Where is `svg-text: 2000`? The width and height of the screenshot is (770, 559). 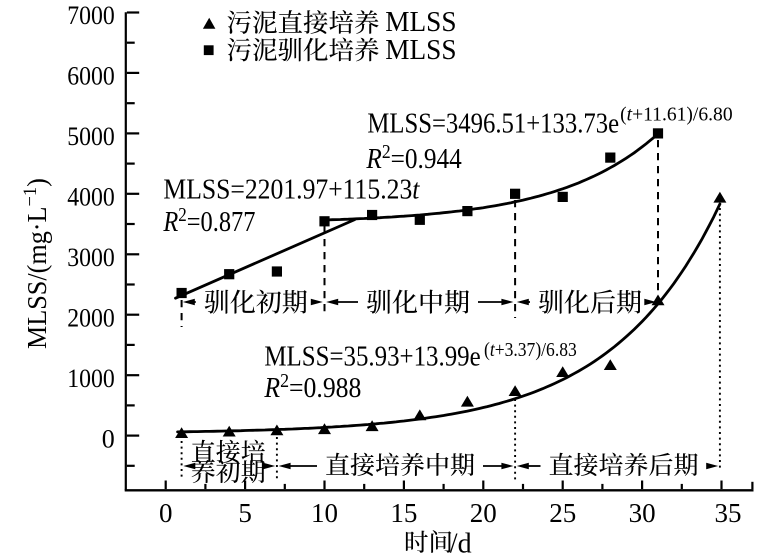
svg-text: 2000 is located at coordinates (91, 317).